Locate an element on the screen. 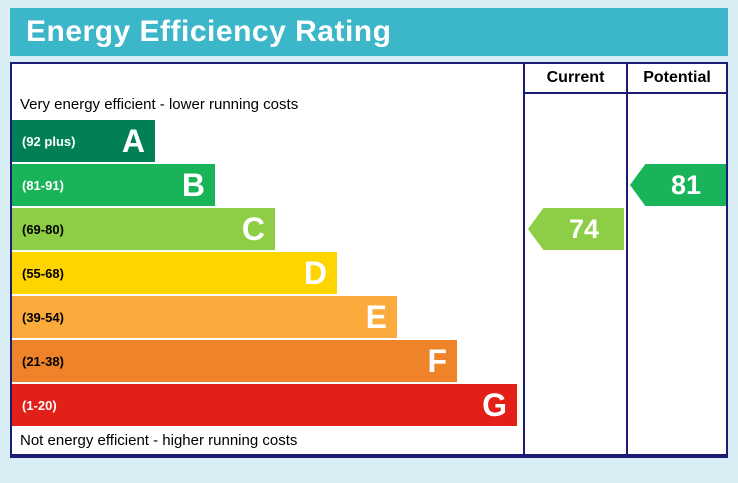  band-a-letter: A is located at coordinates (133, 141).